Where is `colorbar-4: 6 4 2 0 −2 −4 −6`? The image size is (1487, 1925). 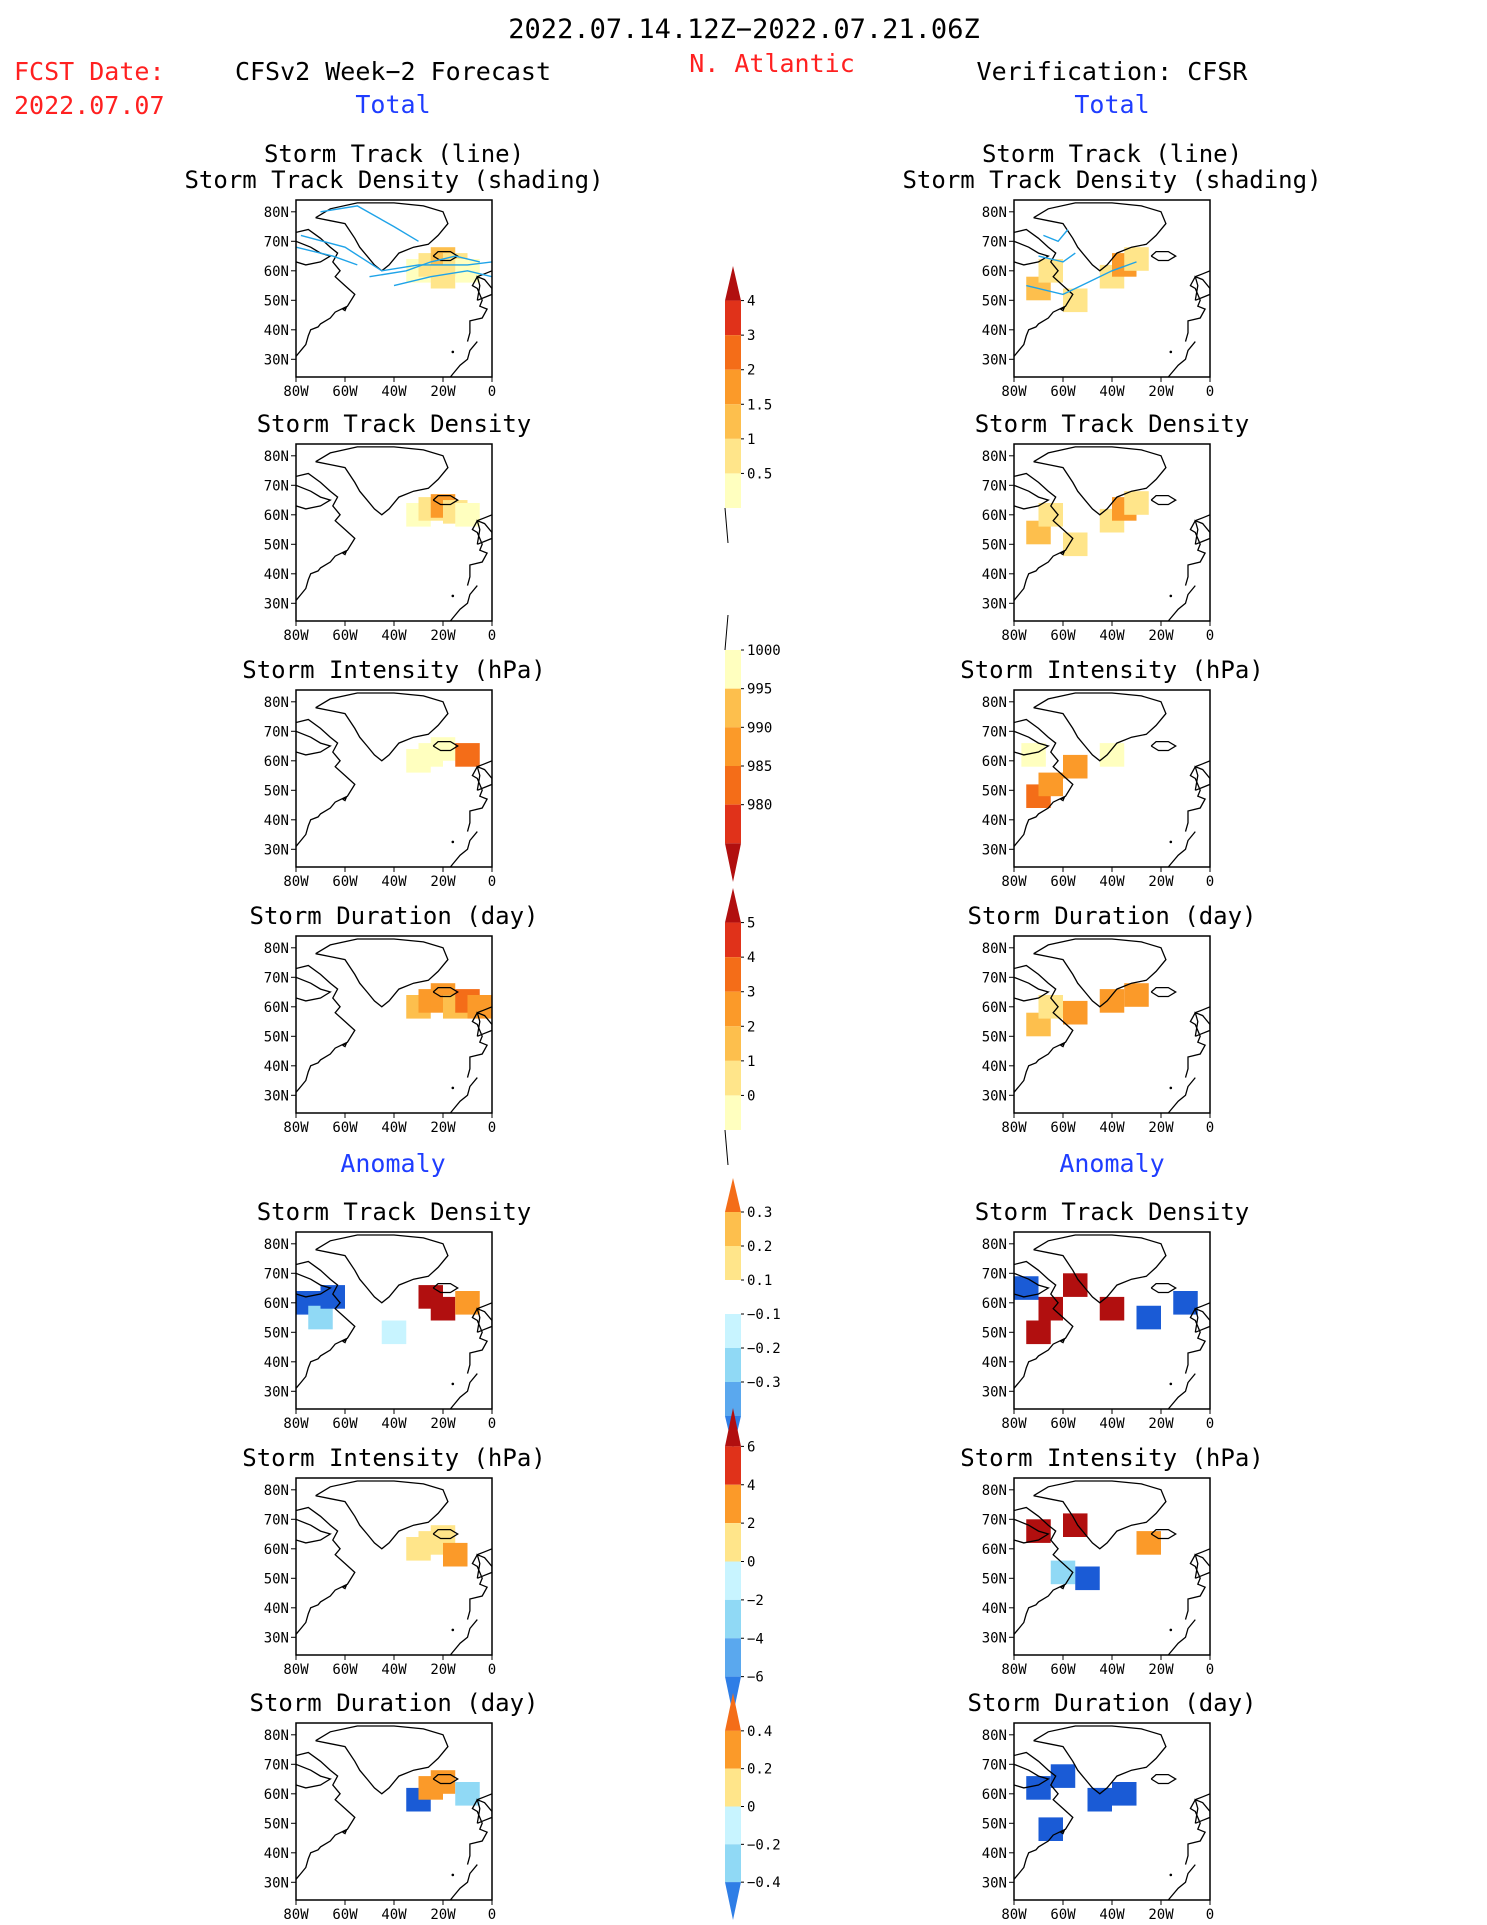 colorbar-4: 6 4 2 0 −2 −4 −6 is located at coordinates (744, 1561).